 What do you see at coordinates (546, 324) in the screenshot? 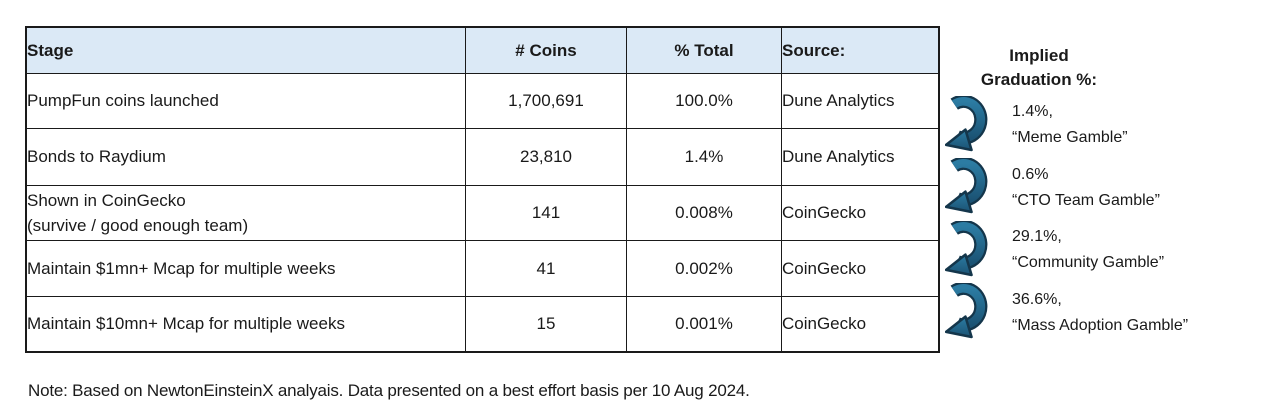
I see `cell-coins: 15` at bounding box center [546, 324].